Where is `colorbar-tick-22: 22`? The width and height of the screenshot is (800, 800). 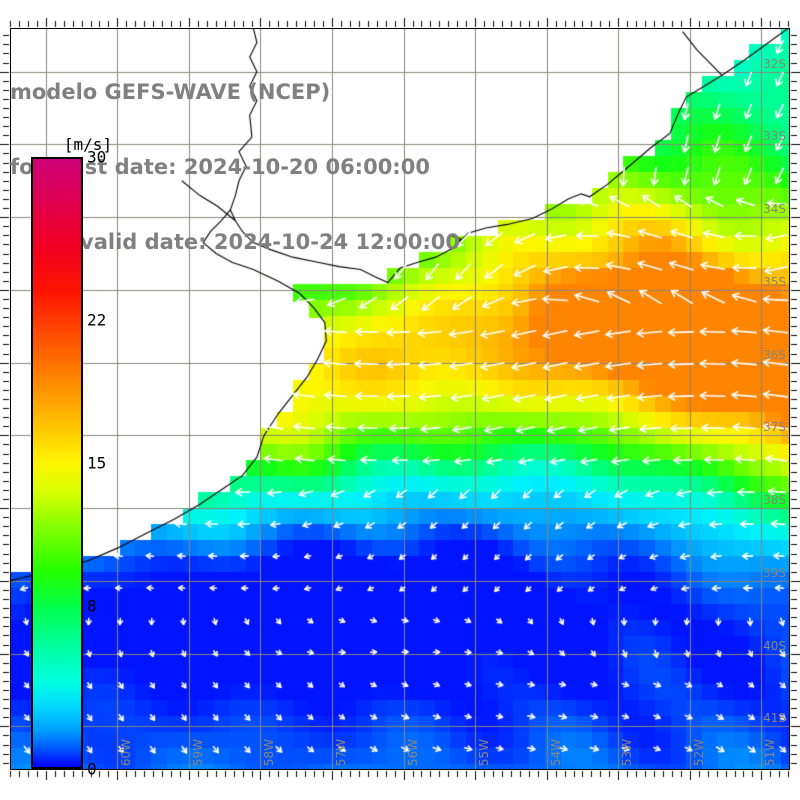
colorbar-tick-22: 22 is located at coordinates (97, 320).